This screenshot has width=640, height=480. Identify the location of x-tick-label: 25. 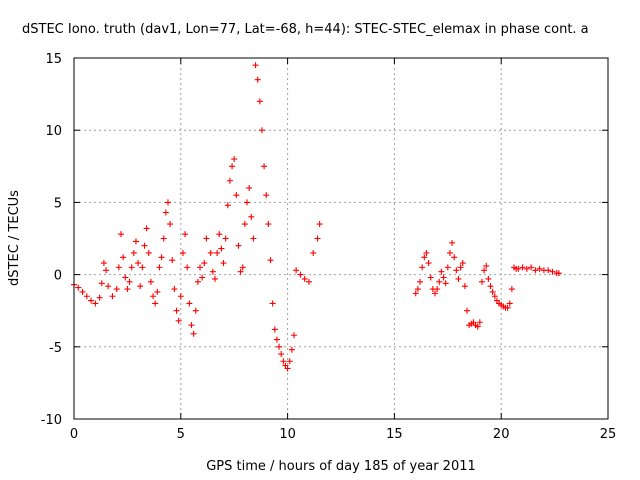
(608, 434).